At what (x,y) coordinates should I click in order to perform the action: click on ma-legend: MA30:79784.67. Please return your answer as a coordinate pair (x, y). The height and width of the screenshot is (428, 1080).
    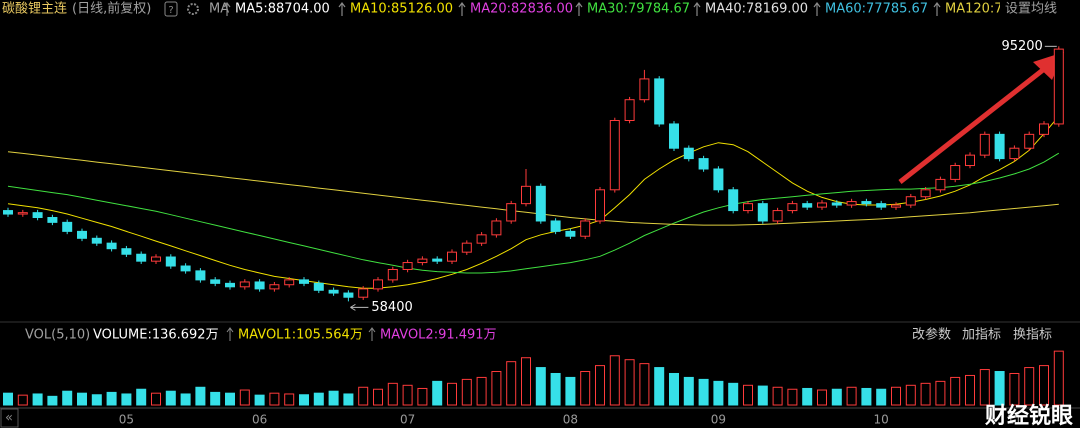
    Looking at the image, I should click on (638, 9).